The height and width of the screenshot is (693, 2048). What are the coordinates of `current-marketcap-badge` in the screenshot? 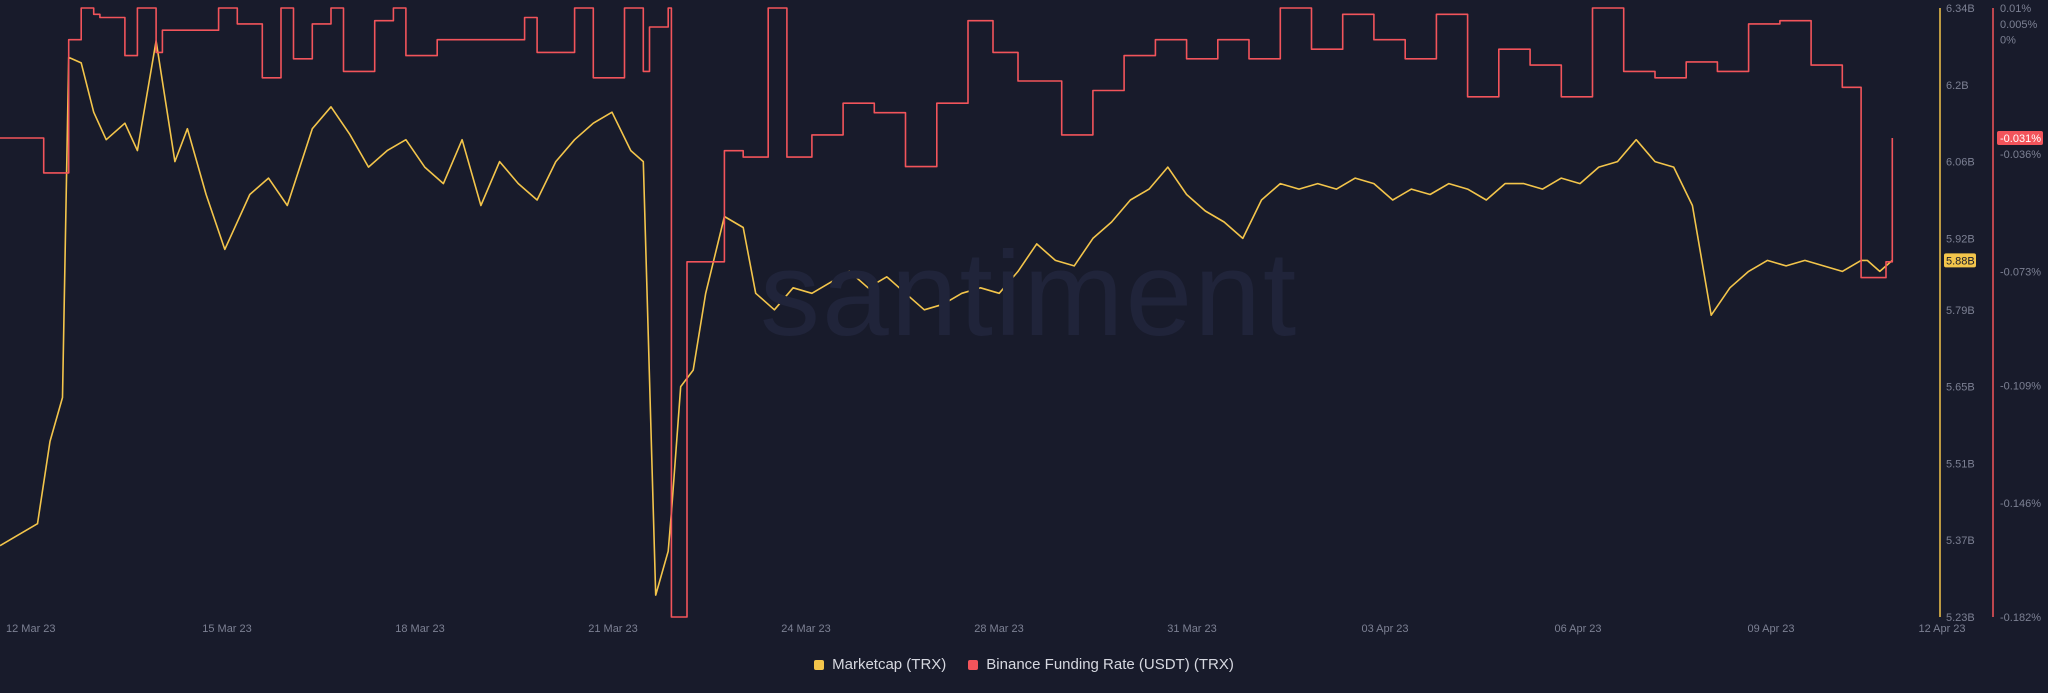 It's located at (1960, 260).